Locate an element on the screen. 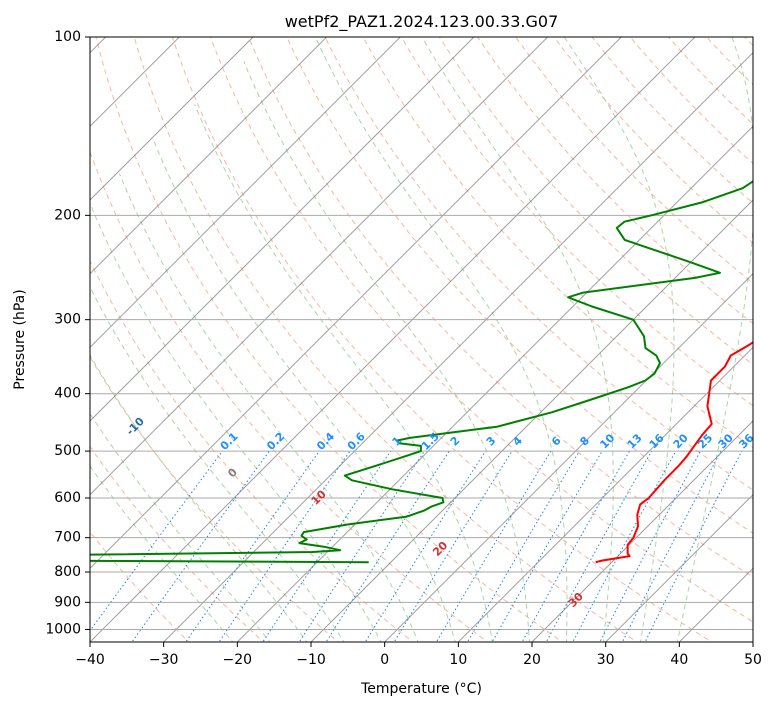  x-tick-label: 30 is located at coordinates (606, 660).